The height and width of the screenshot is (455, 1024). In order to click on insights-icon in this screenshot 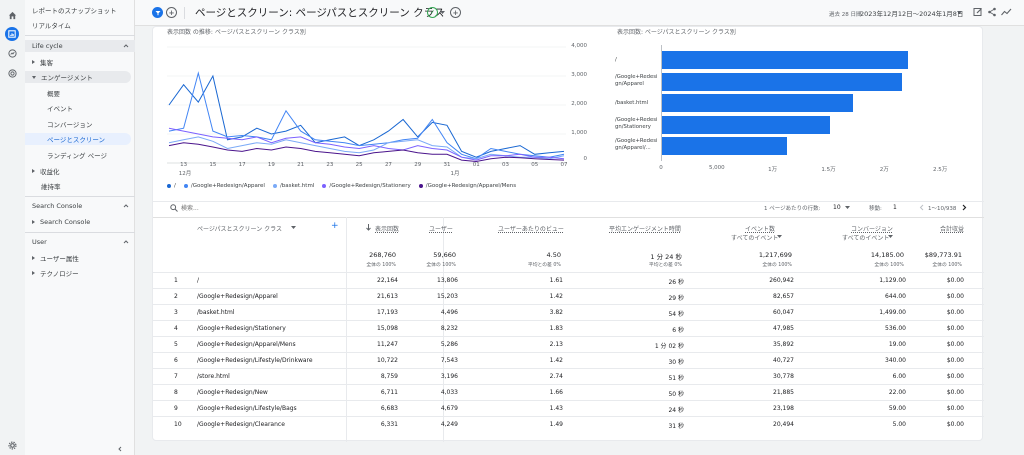, I will do `click(1006, 12)`.